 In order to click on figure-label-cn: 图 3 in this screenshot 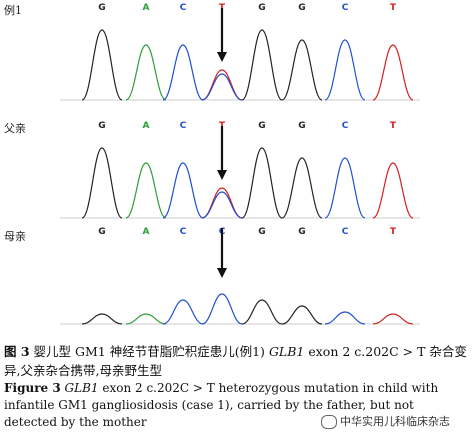, I will do `click(17, 351)`.